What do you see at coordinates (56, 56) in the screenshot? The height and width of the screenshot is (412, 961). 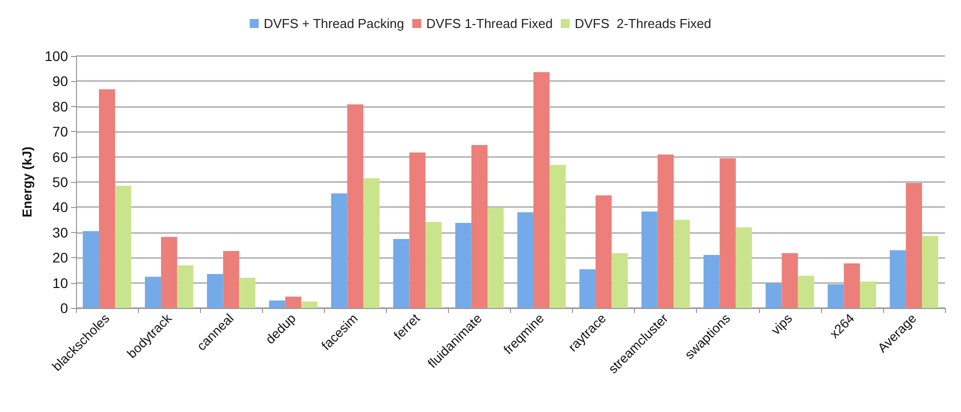 I see `y-tick-label: 100` at bounding box center [56, 56].